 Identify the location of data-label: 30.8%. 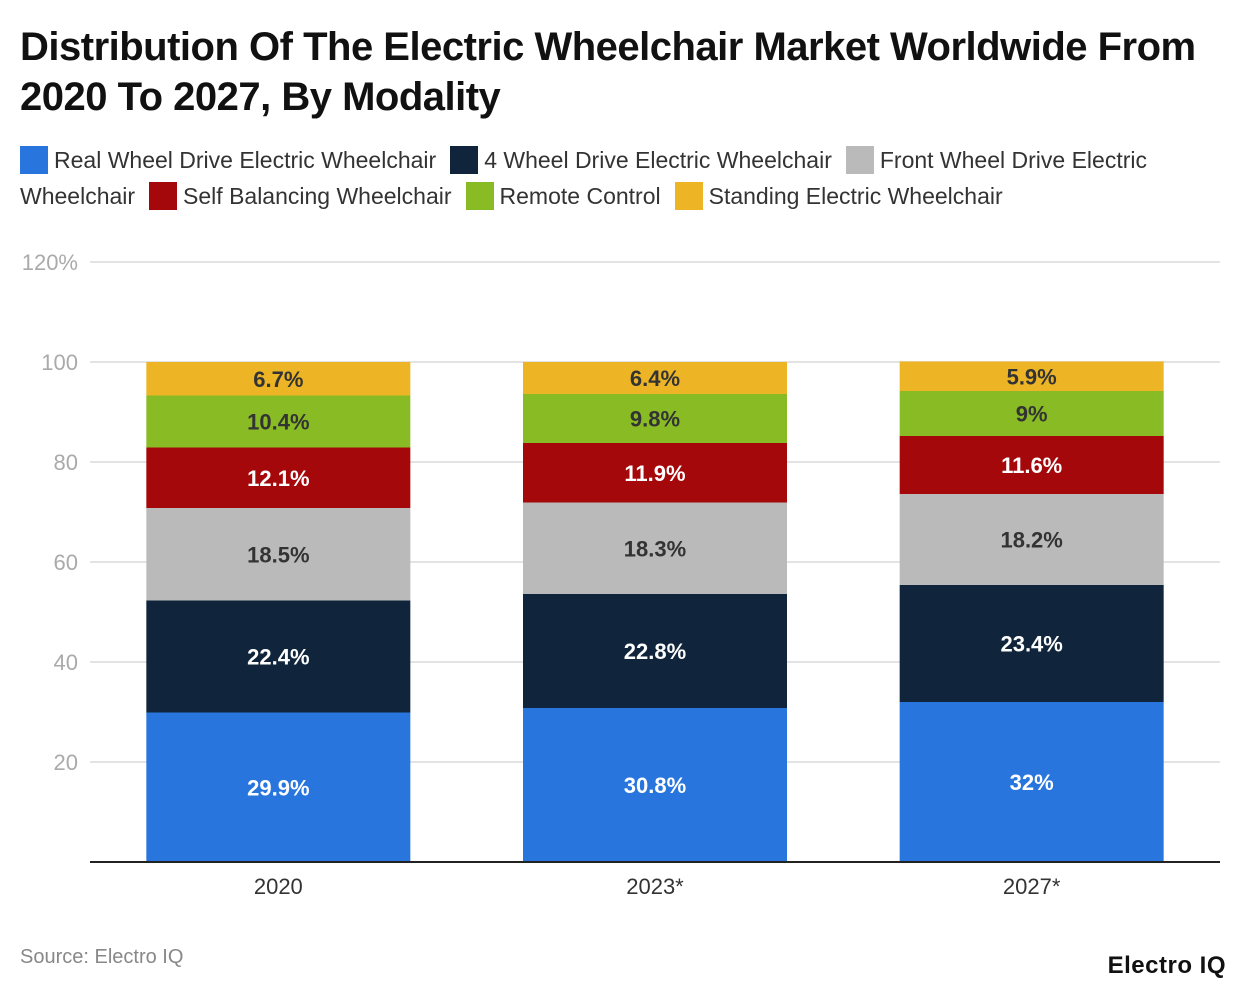
(655, 785).